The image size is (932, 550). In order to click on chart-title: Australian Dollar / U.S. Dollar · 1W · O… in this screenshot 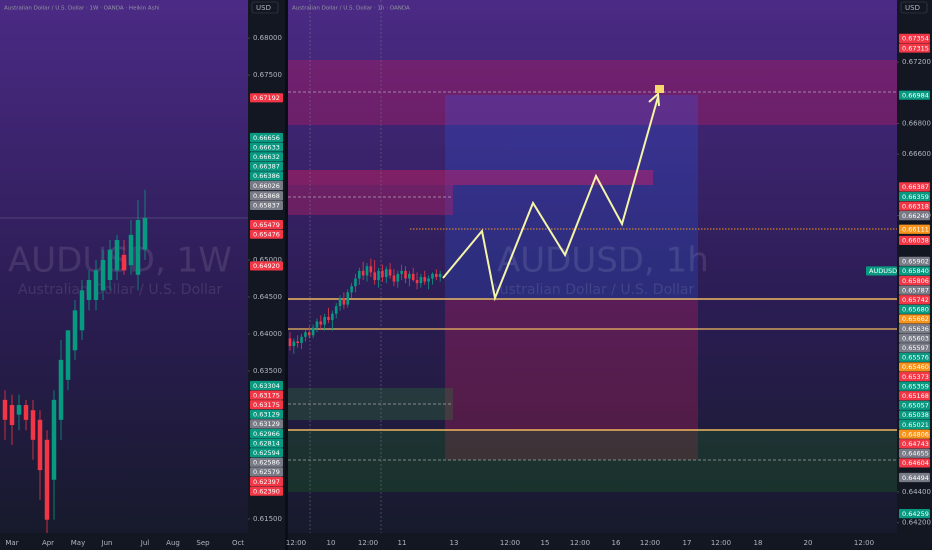, I will do `click(82, 9)`.